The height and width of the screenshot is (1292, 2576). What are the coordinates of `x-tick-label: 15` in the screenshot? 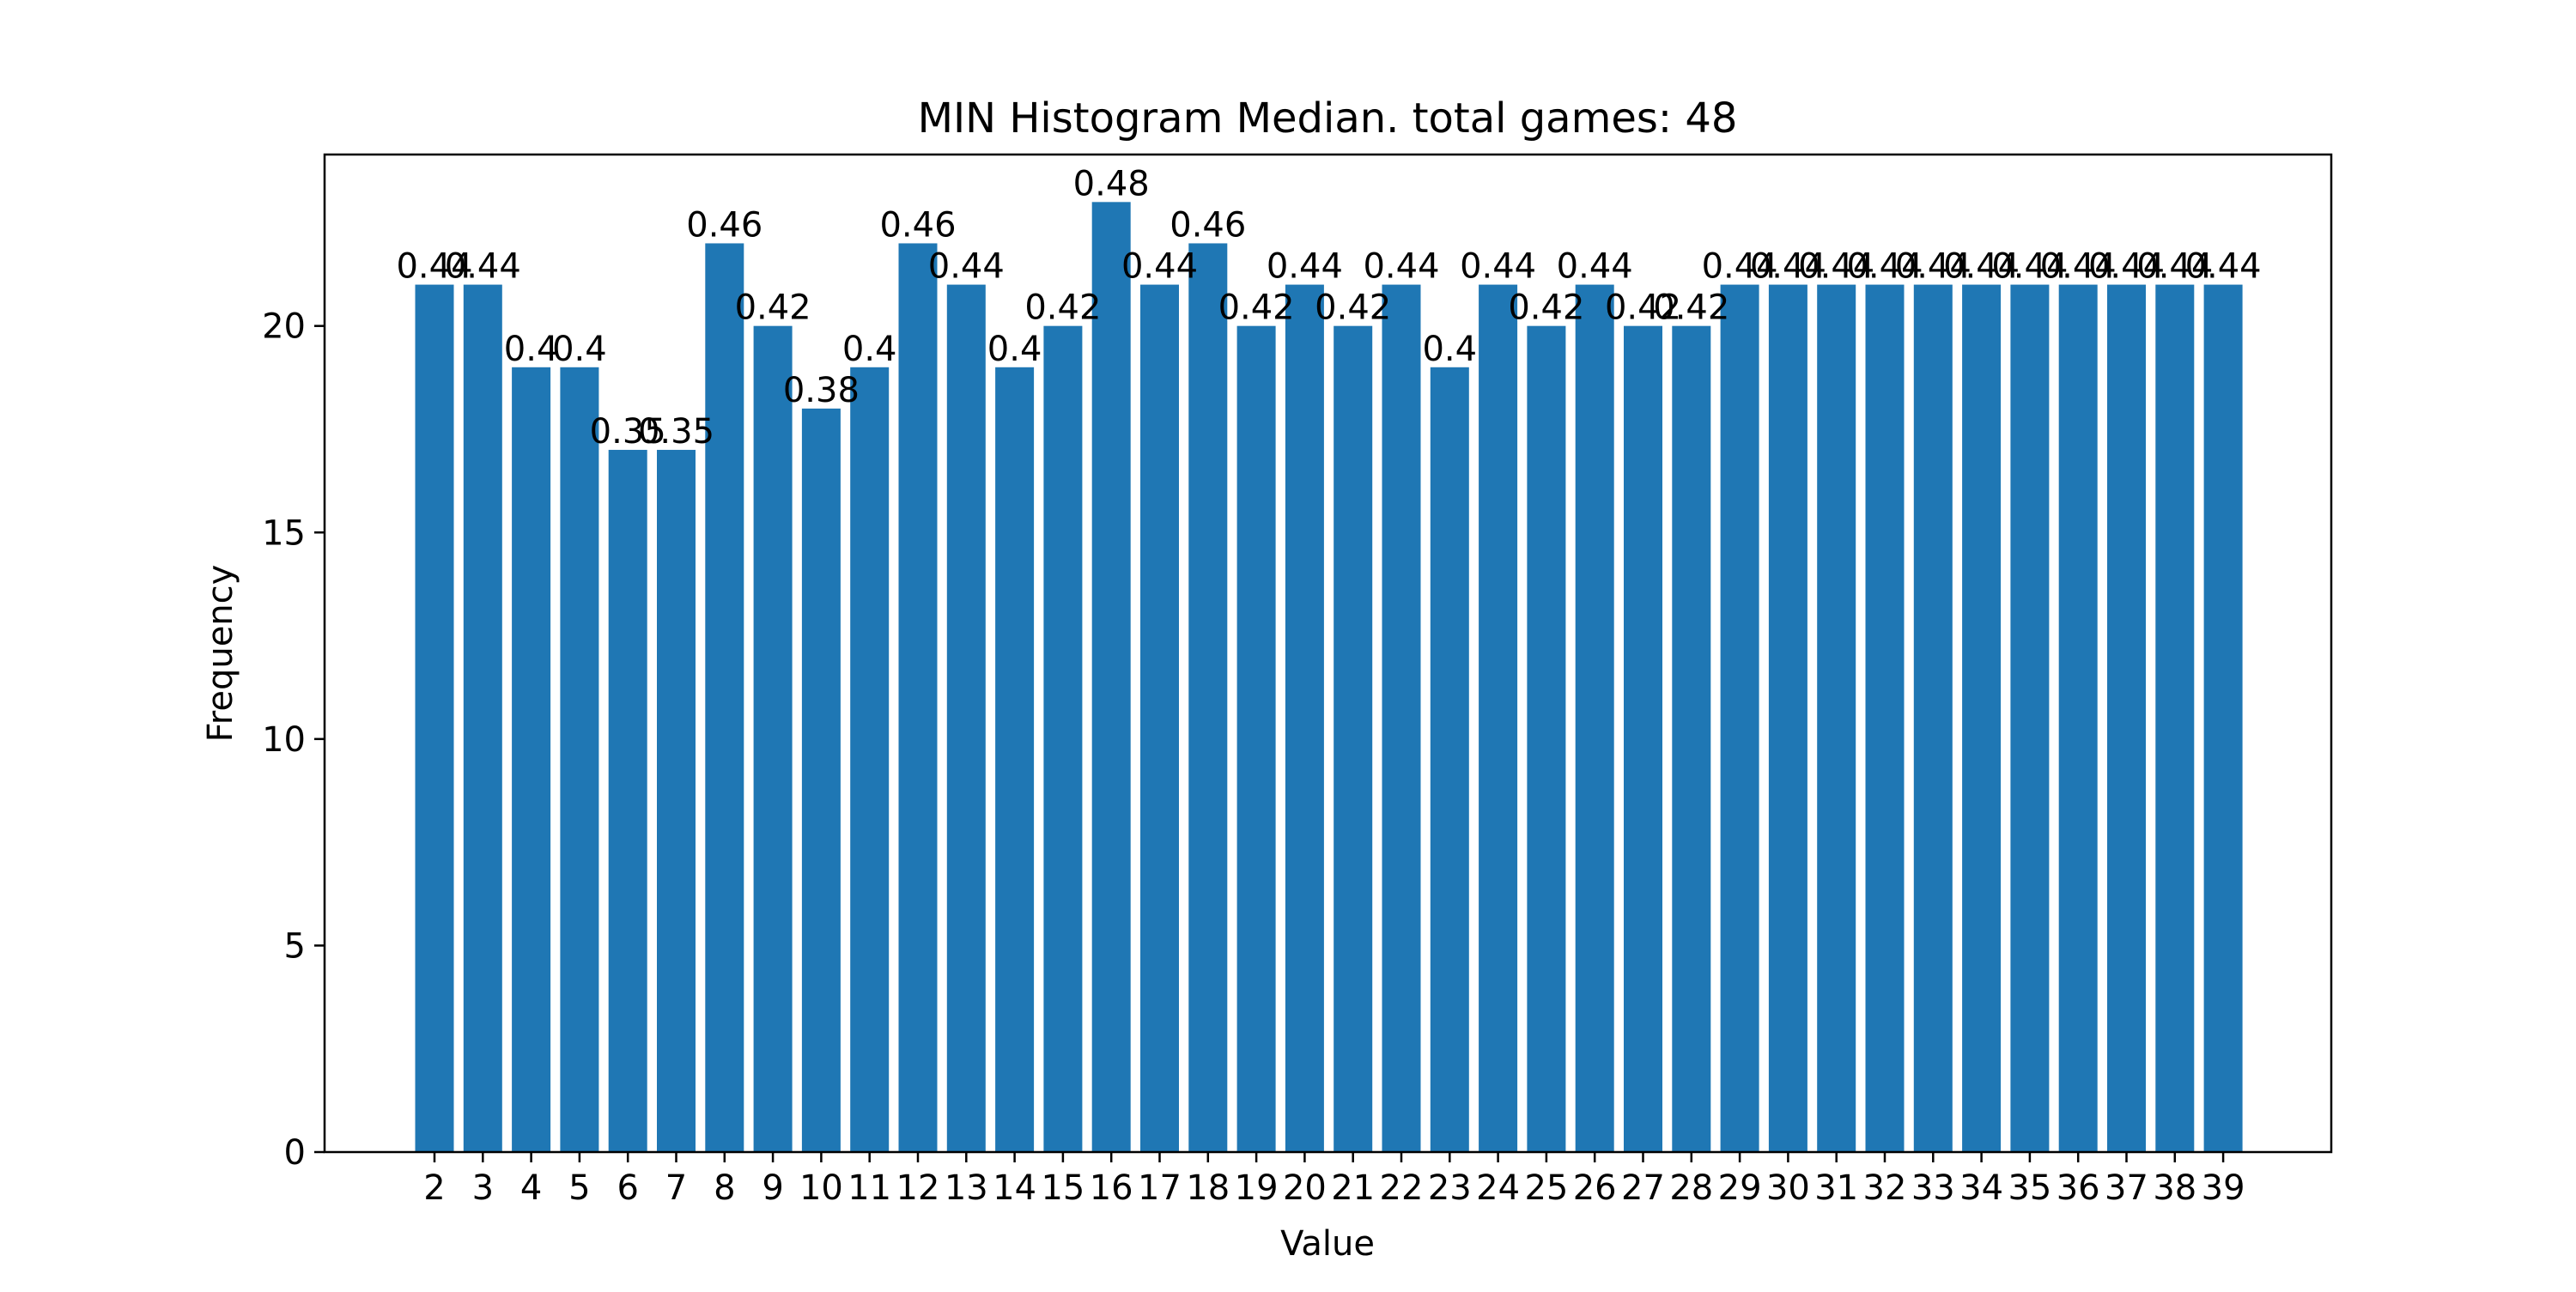 It's located at (1063, 1188).